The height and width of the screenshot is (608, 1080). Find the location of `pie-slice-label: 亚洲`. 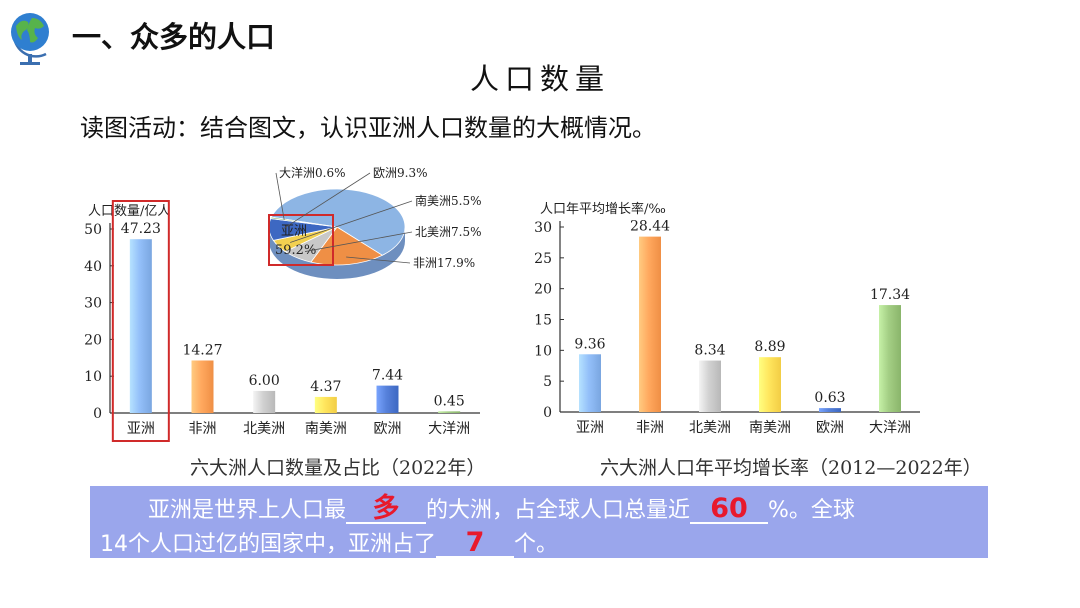

pie-slice-label: 亚洲 is located at coordinates (294, 231).